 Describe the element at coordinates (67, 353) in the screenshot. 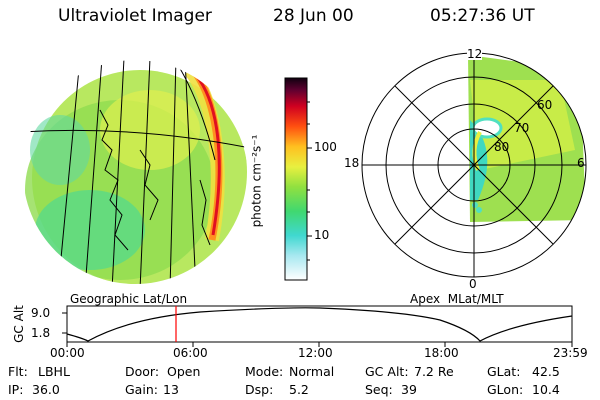

I see `altitude-xtick-0000: 00:00` at that location.